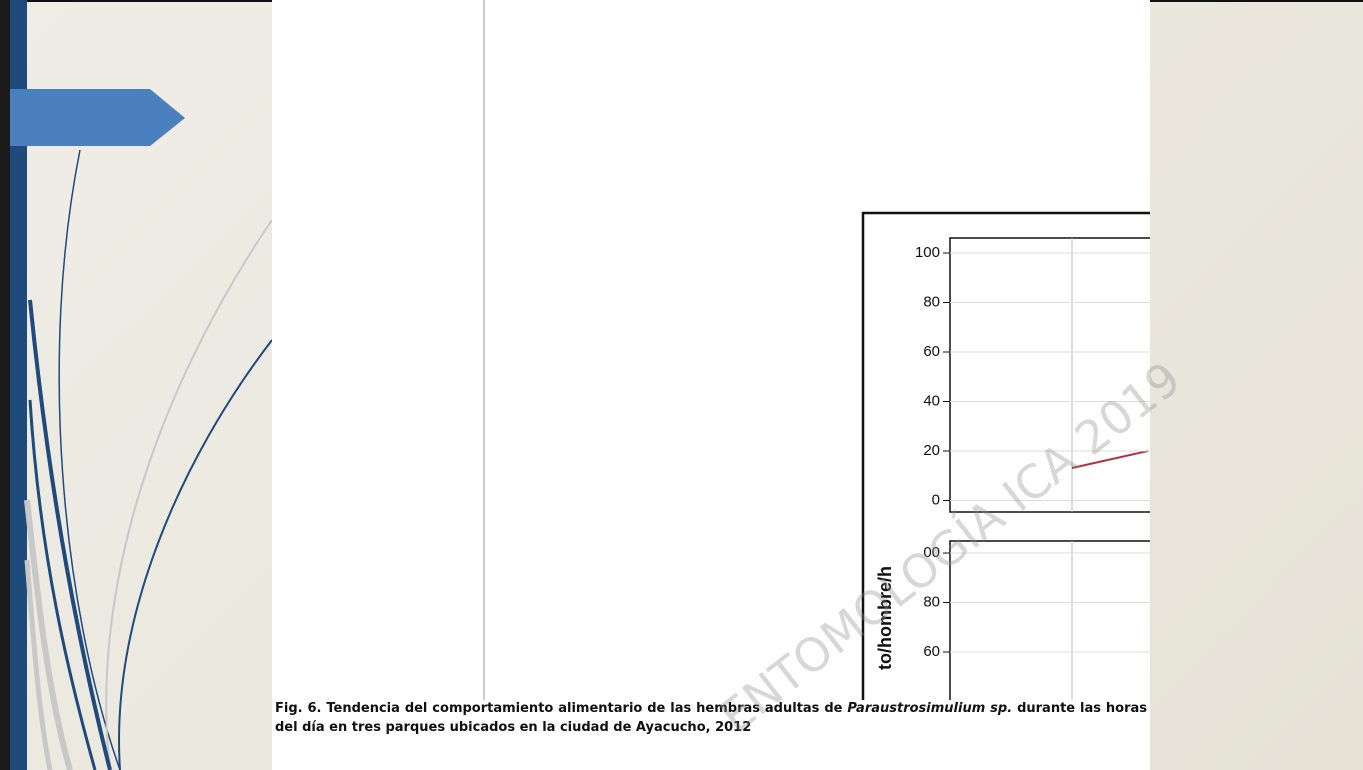  I want to click on left-bar, so click(18, 385).